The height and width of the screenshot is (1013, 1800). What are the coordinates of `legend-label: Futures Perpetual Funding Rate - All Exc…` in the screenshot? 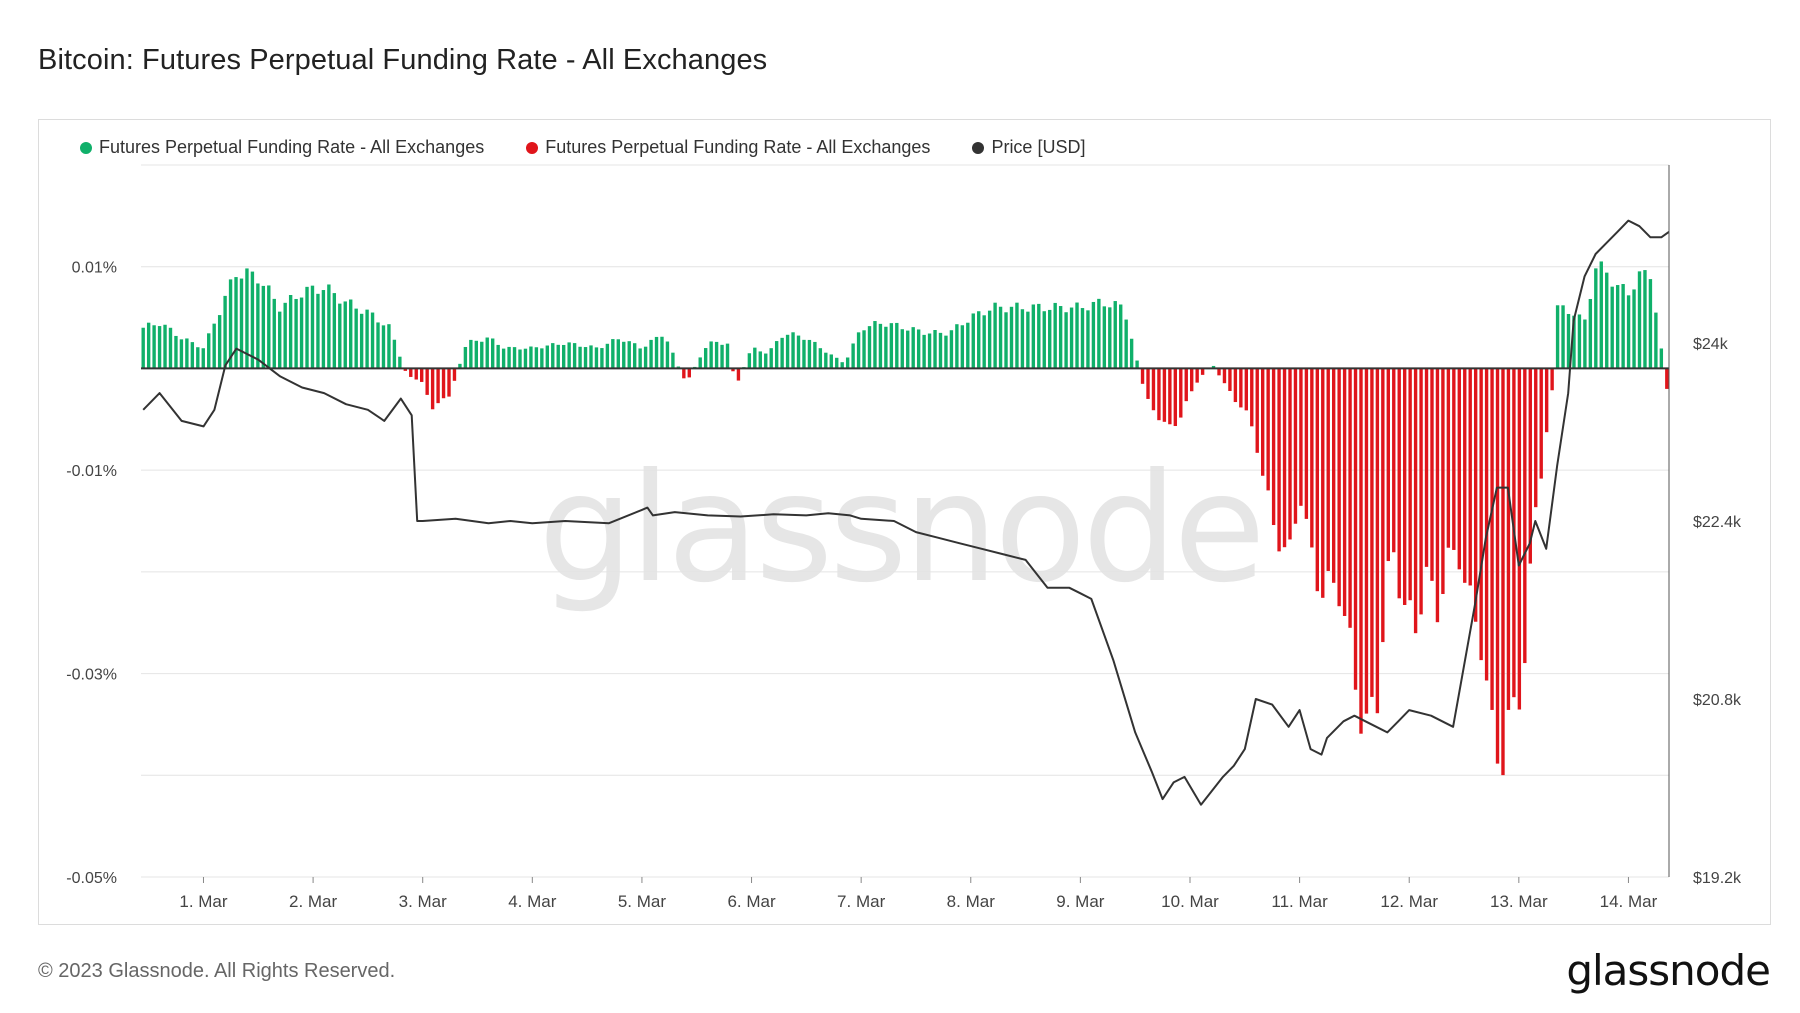 It's located at (738, 147).